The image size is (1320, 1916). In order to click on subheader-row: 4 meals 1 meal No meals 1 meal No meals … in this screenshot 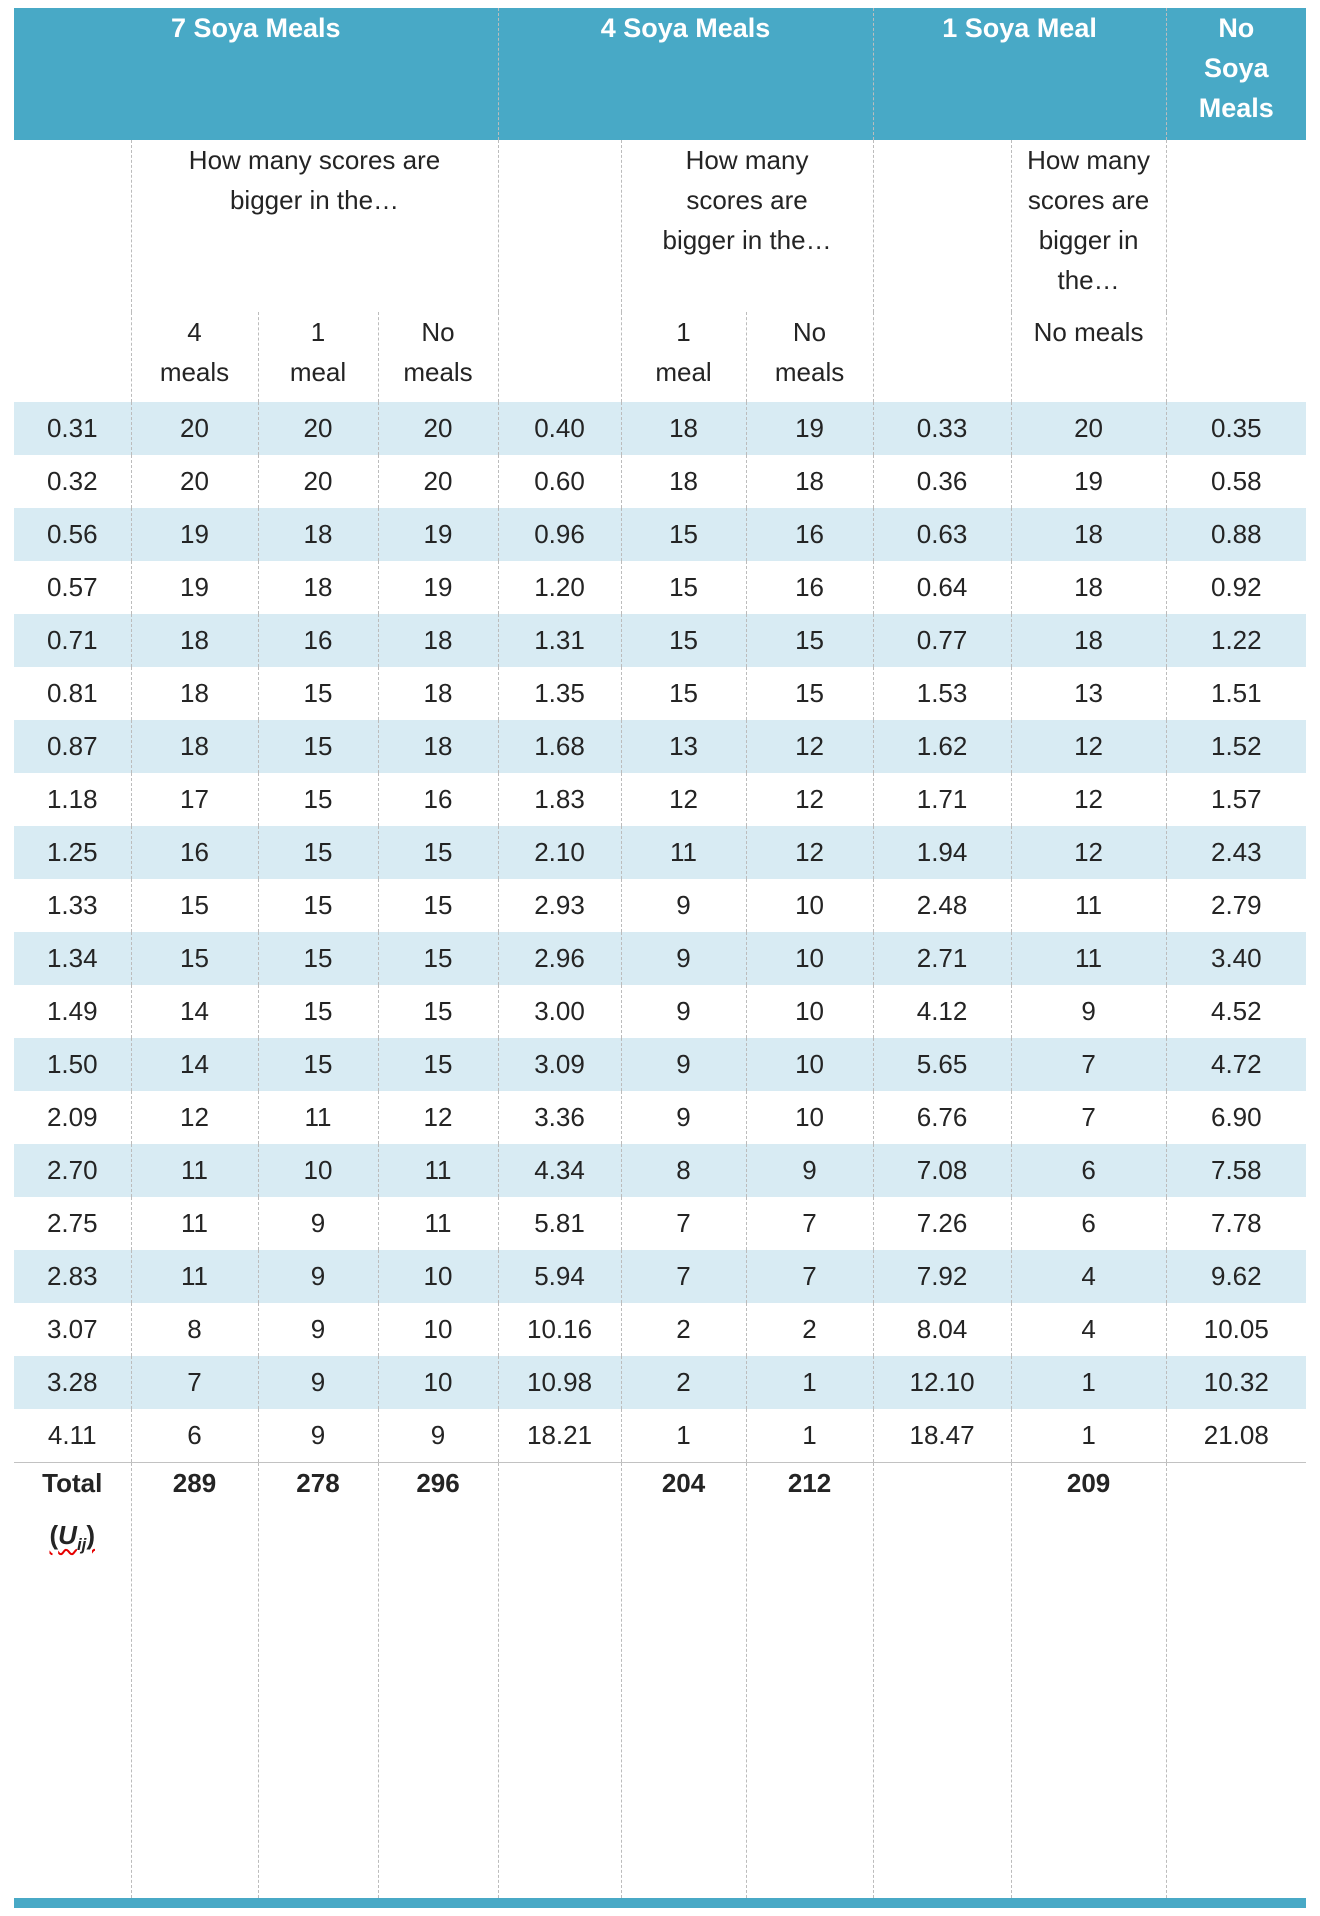, I will do `click(660, 357)`.